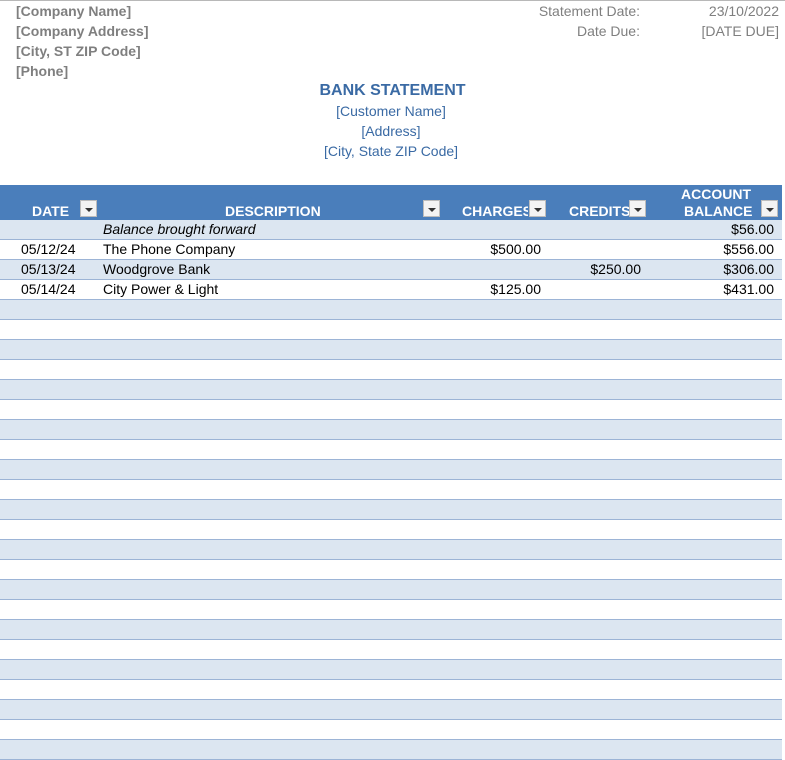  Describe the element at coordinates (743, 11) in the screenshot. I see `statement-date-value: 23/10/2022` at that location.